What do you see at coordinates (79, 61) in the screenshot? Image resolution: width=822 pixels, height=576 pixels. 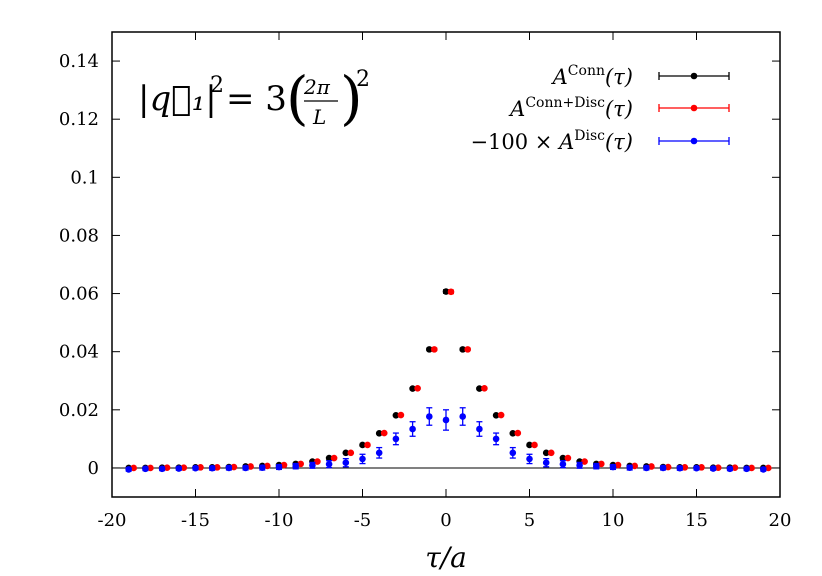 I see `y-tick-label: 0.14` at bounding box center [79, 61].